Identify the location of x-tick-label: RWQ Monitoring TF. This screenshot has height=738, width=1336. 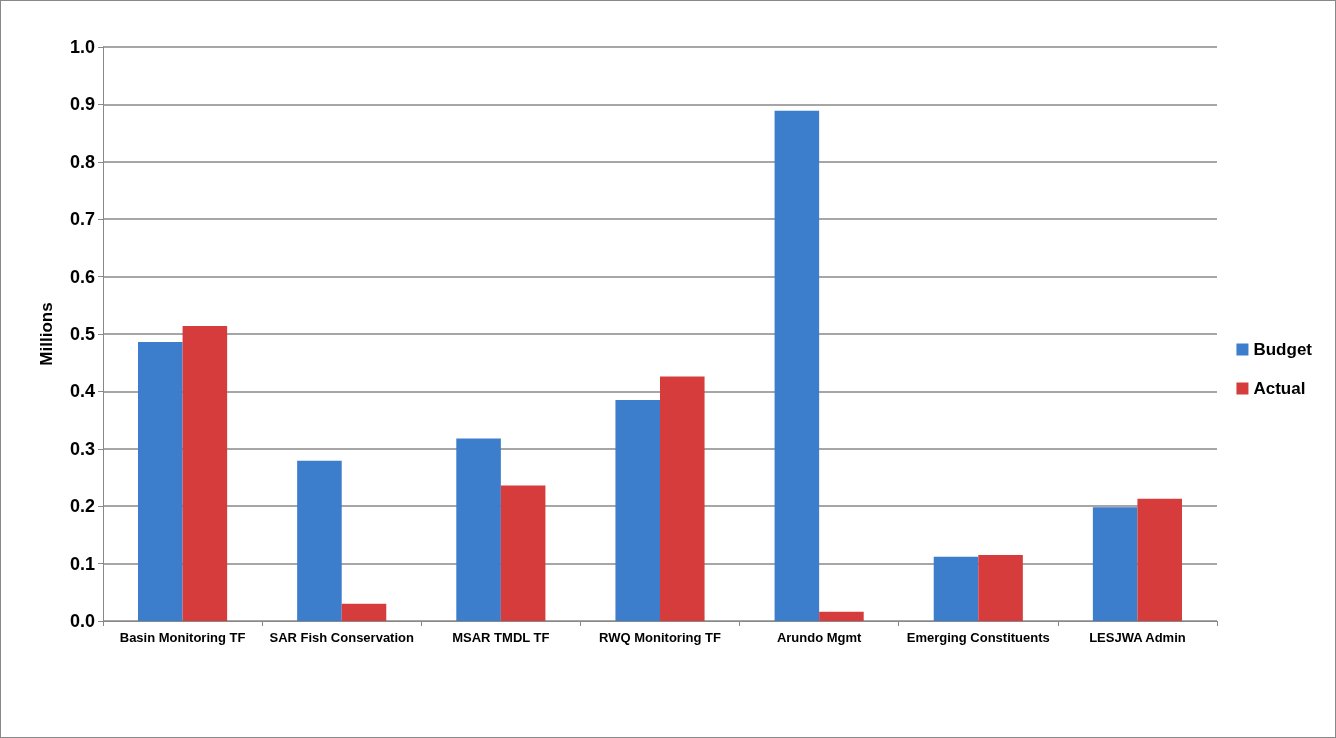
(660, 637).